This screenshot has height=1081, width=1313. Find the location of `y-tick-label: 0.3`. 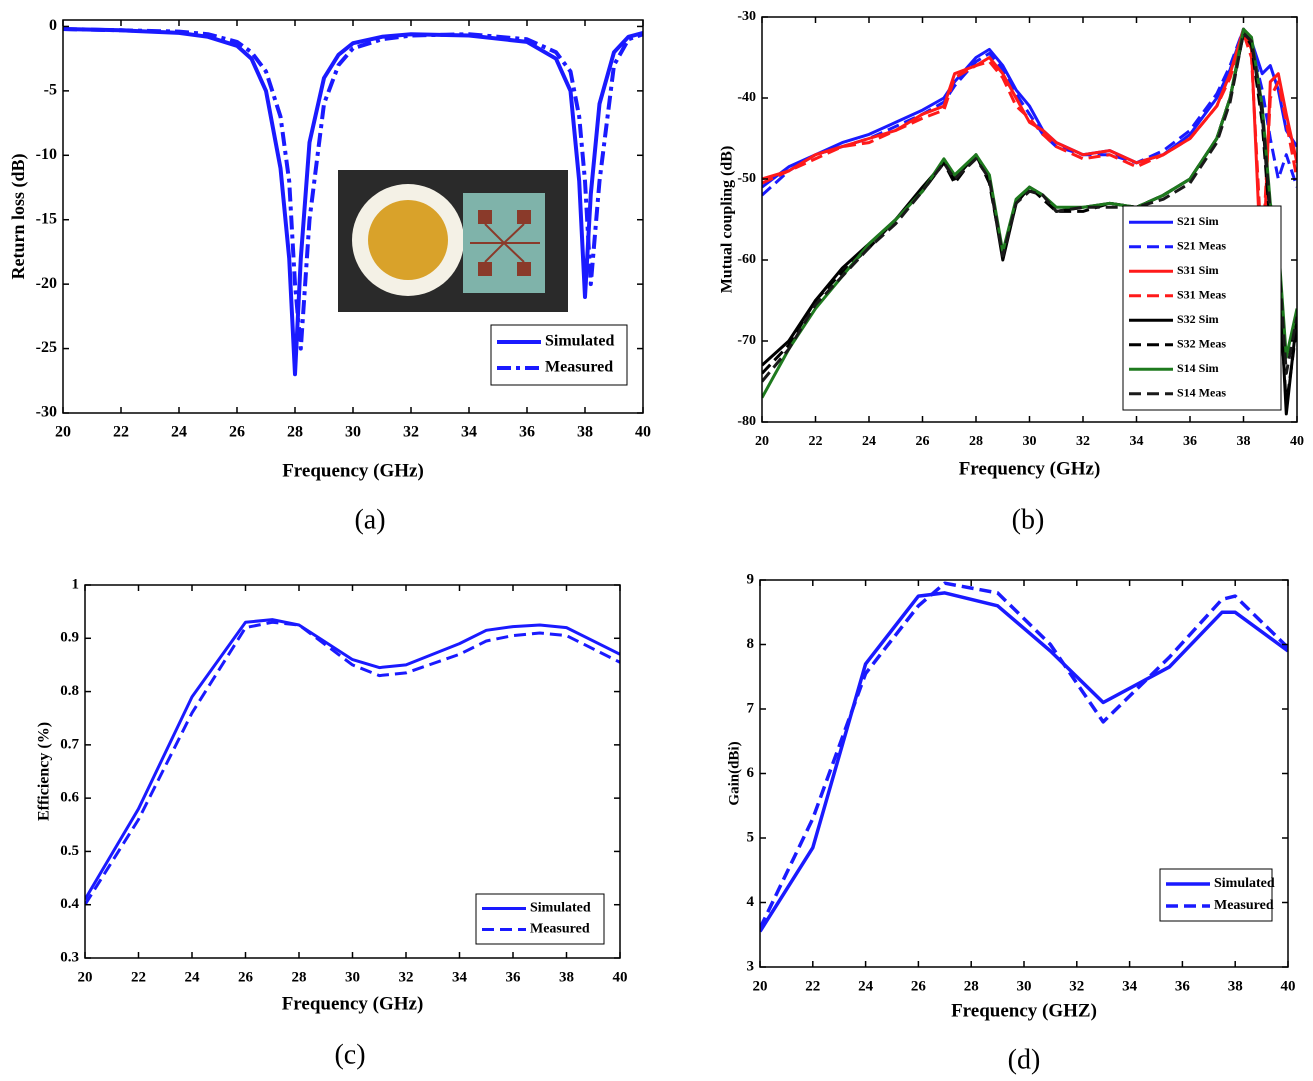

y-tick-label: 0.3 is located at coordinates (69, 957).